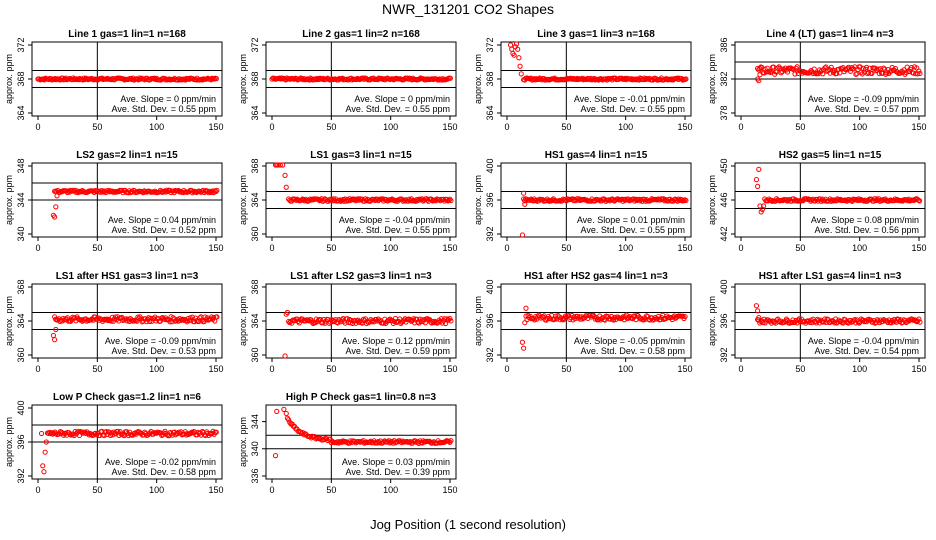 This screenshot has height=540, width=936. I want to click on slope-annotation: Ave. Slope = 0.08 ppm/min, so click(865, 220).